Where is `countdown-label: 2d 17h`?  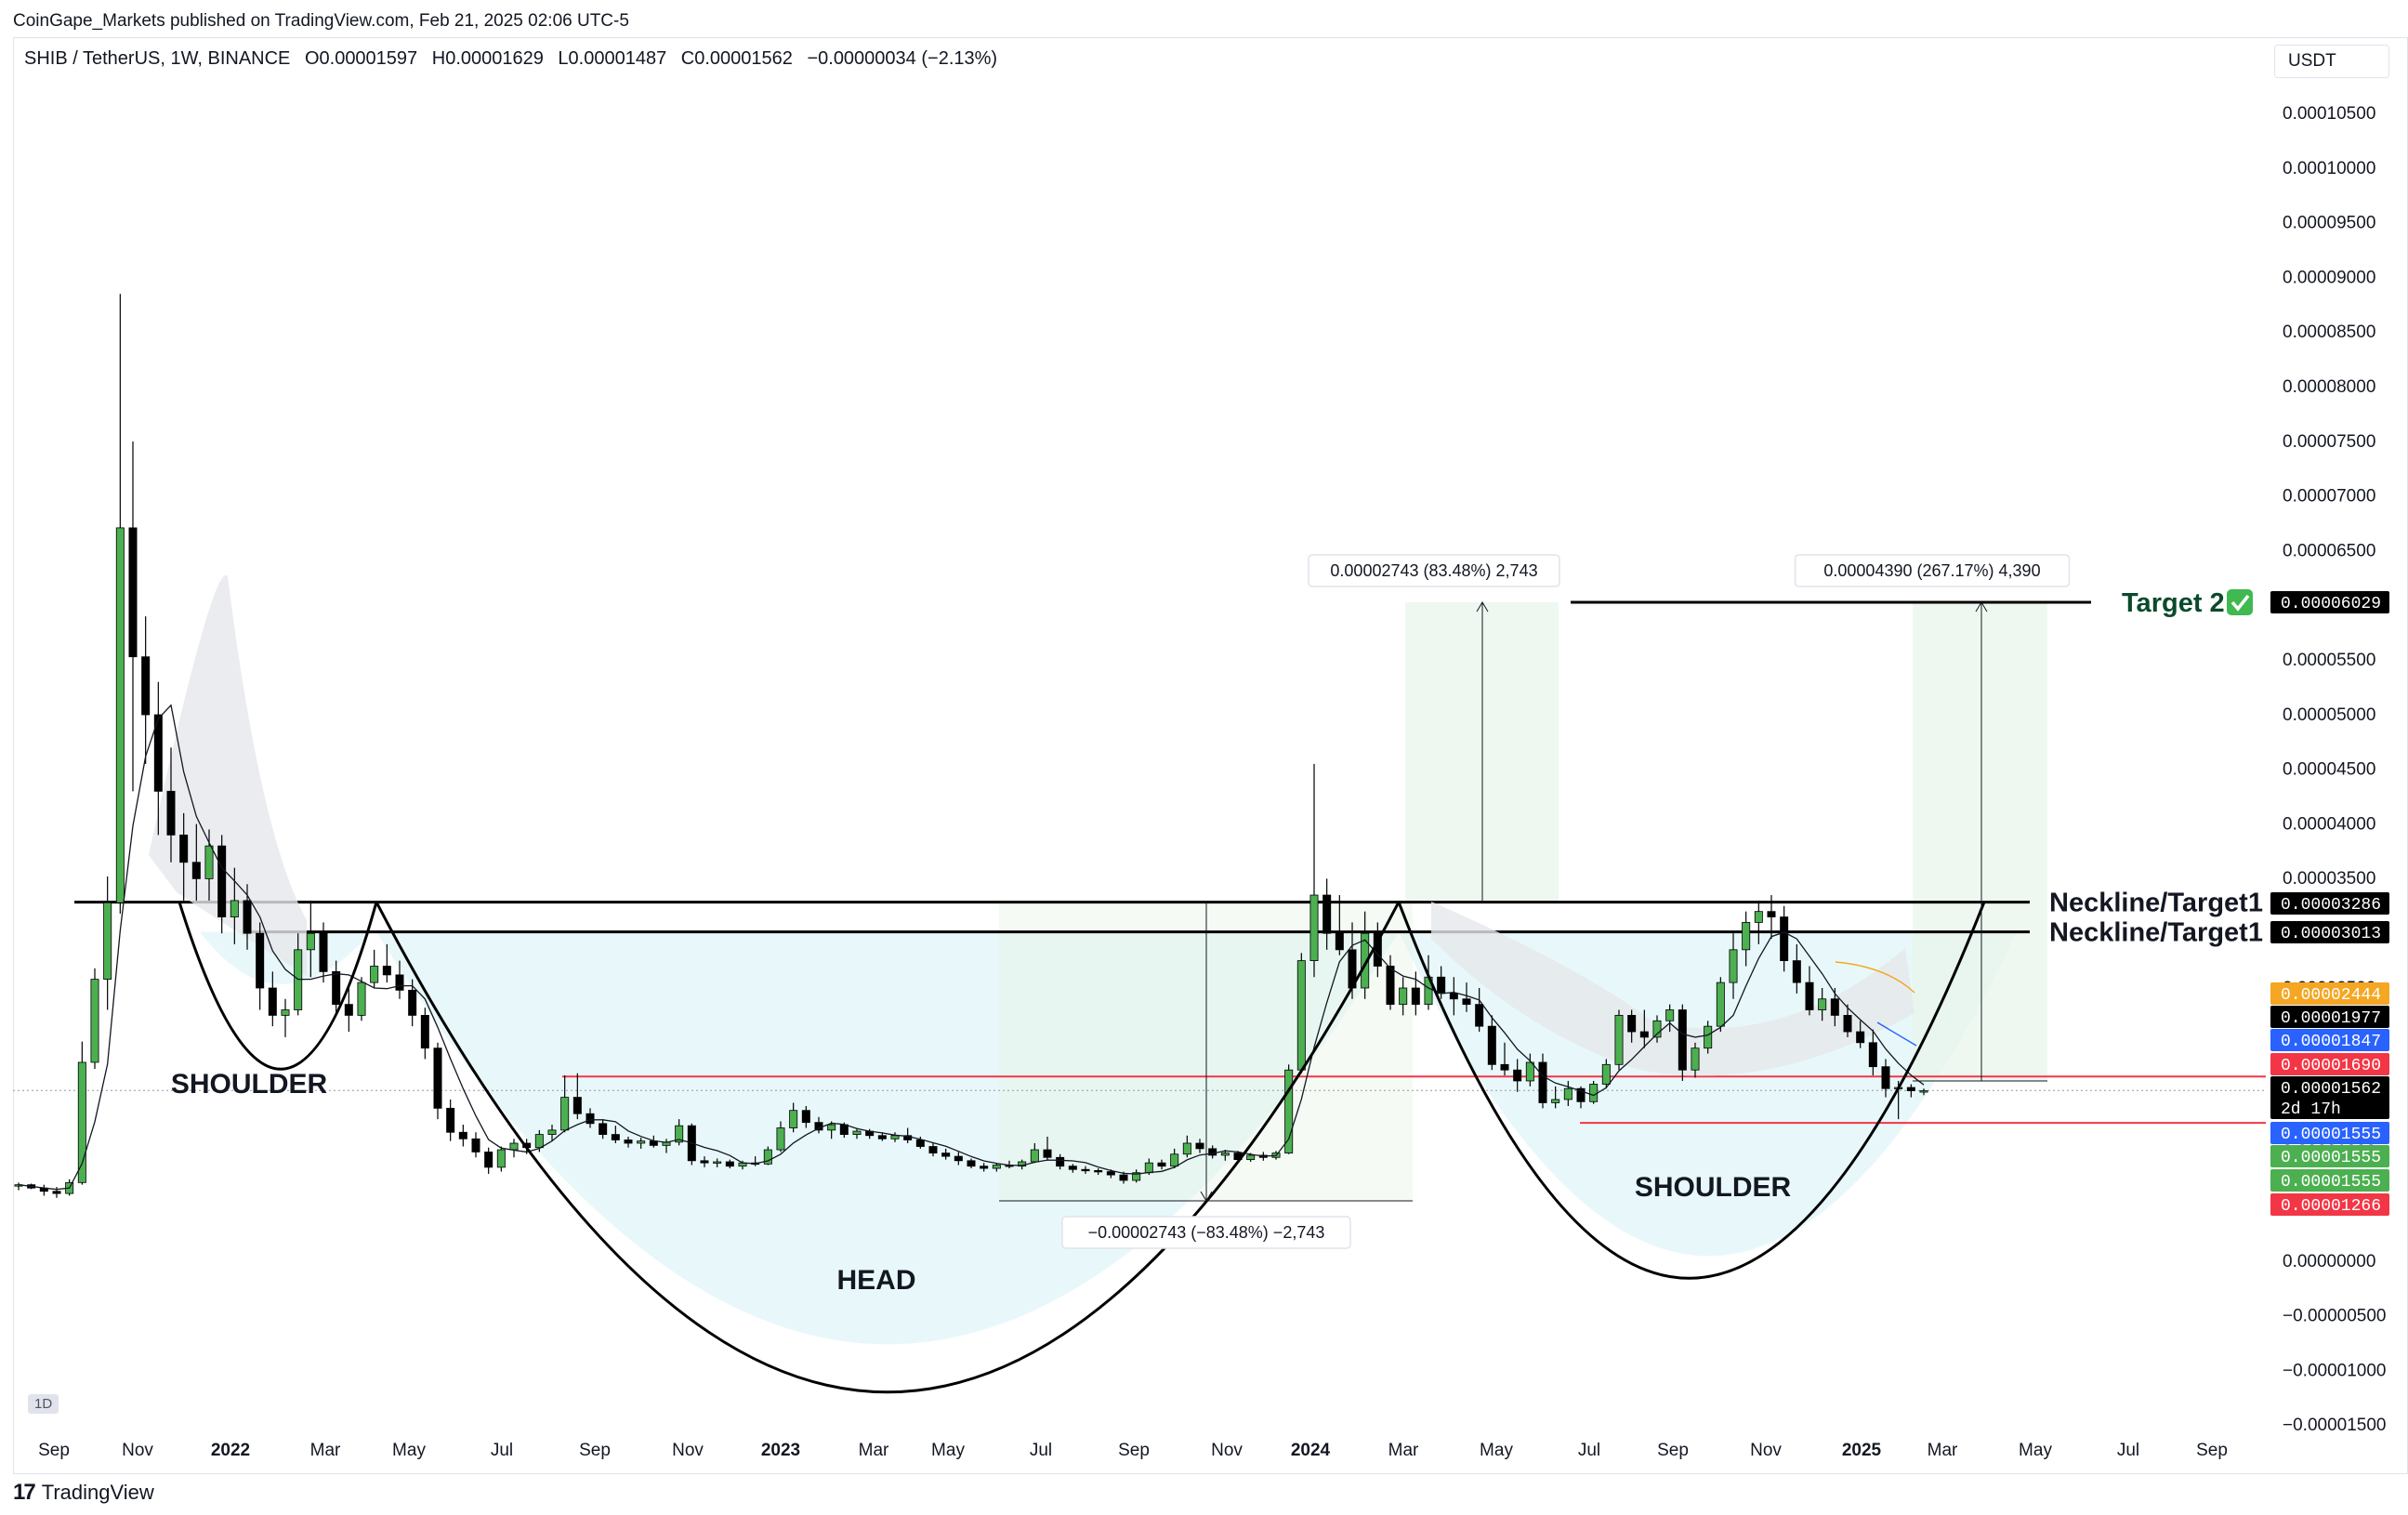
countdown-label: 2d 17h is located at coordinates (2311, 1109).